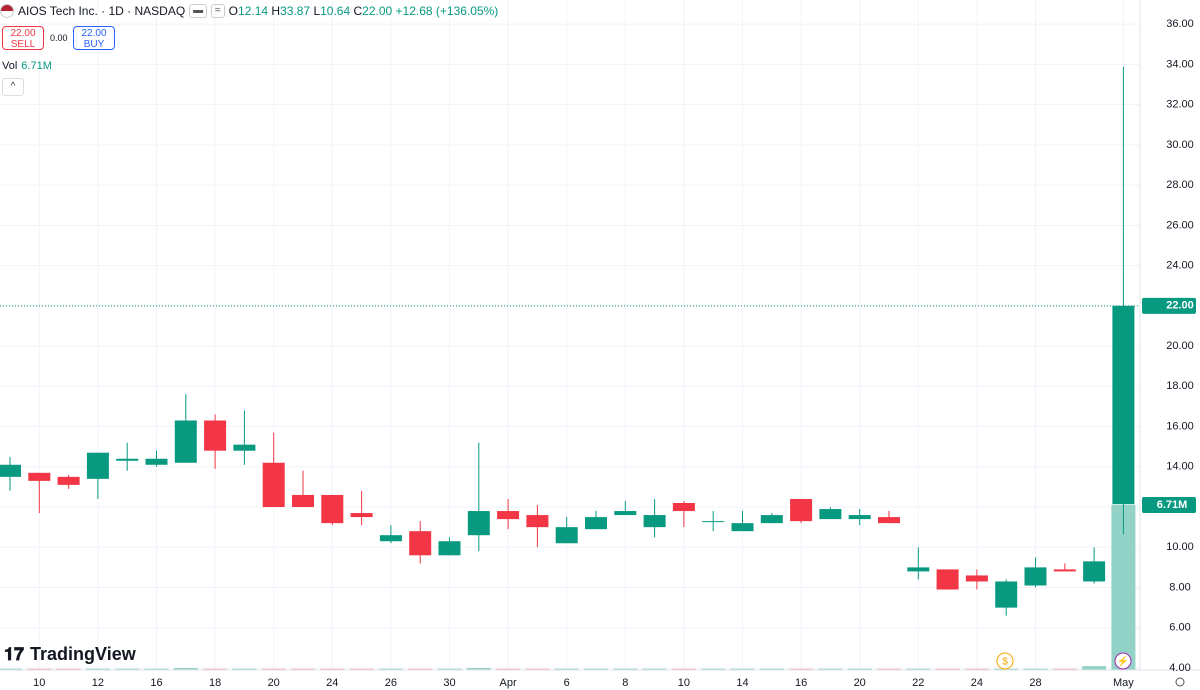  I want to click on x-tick-label: 14, so click(742, 683).